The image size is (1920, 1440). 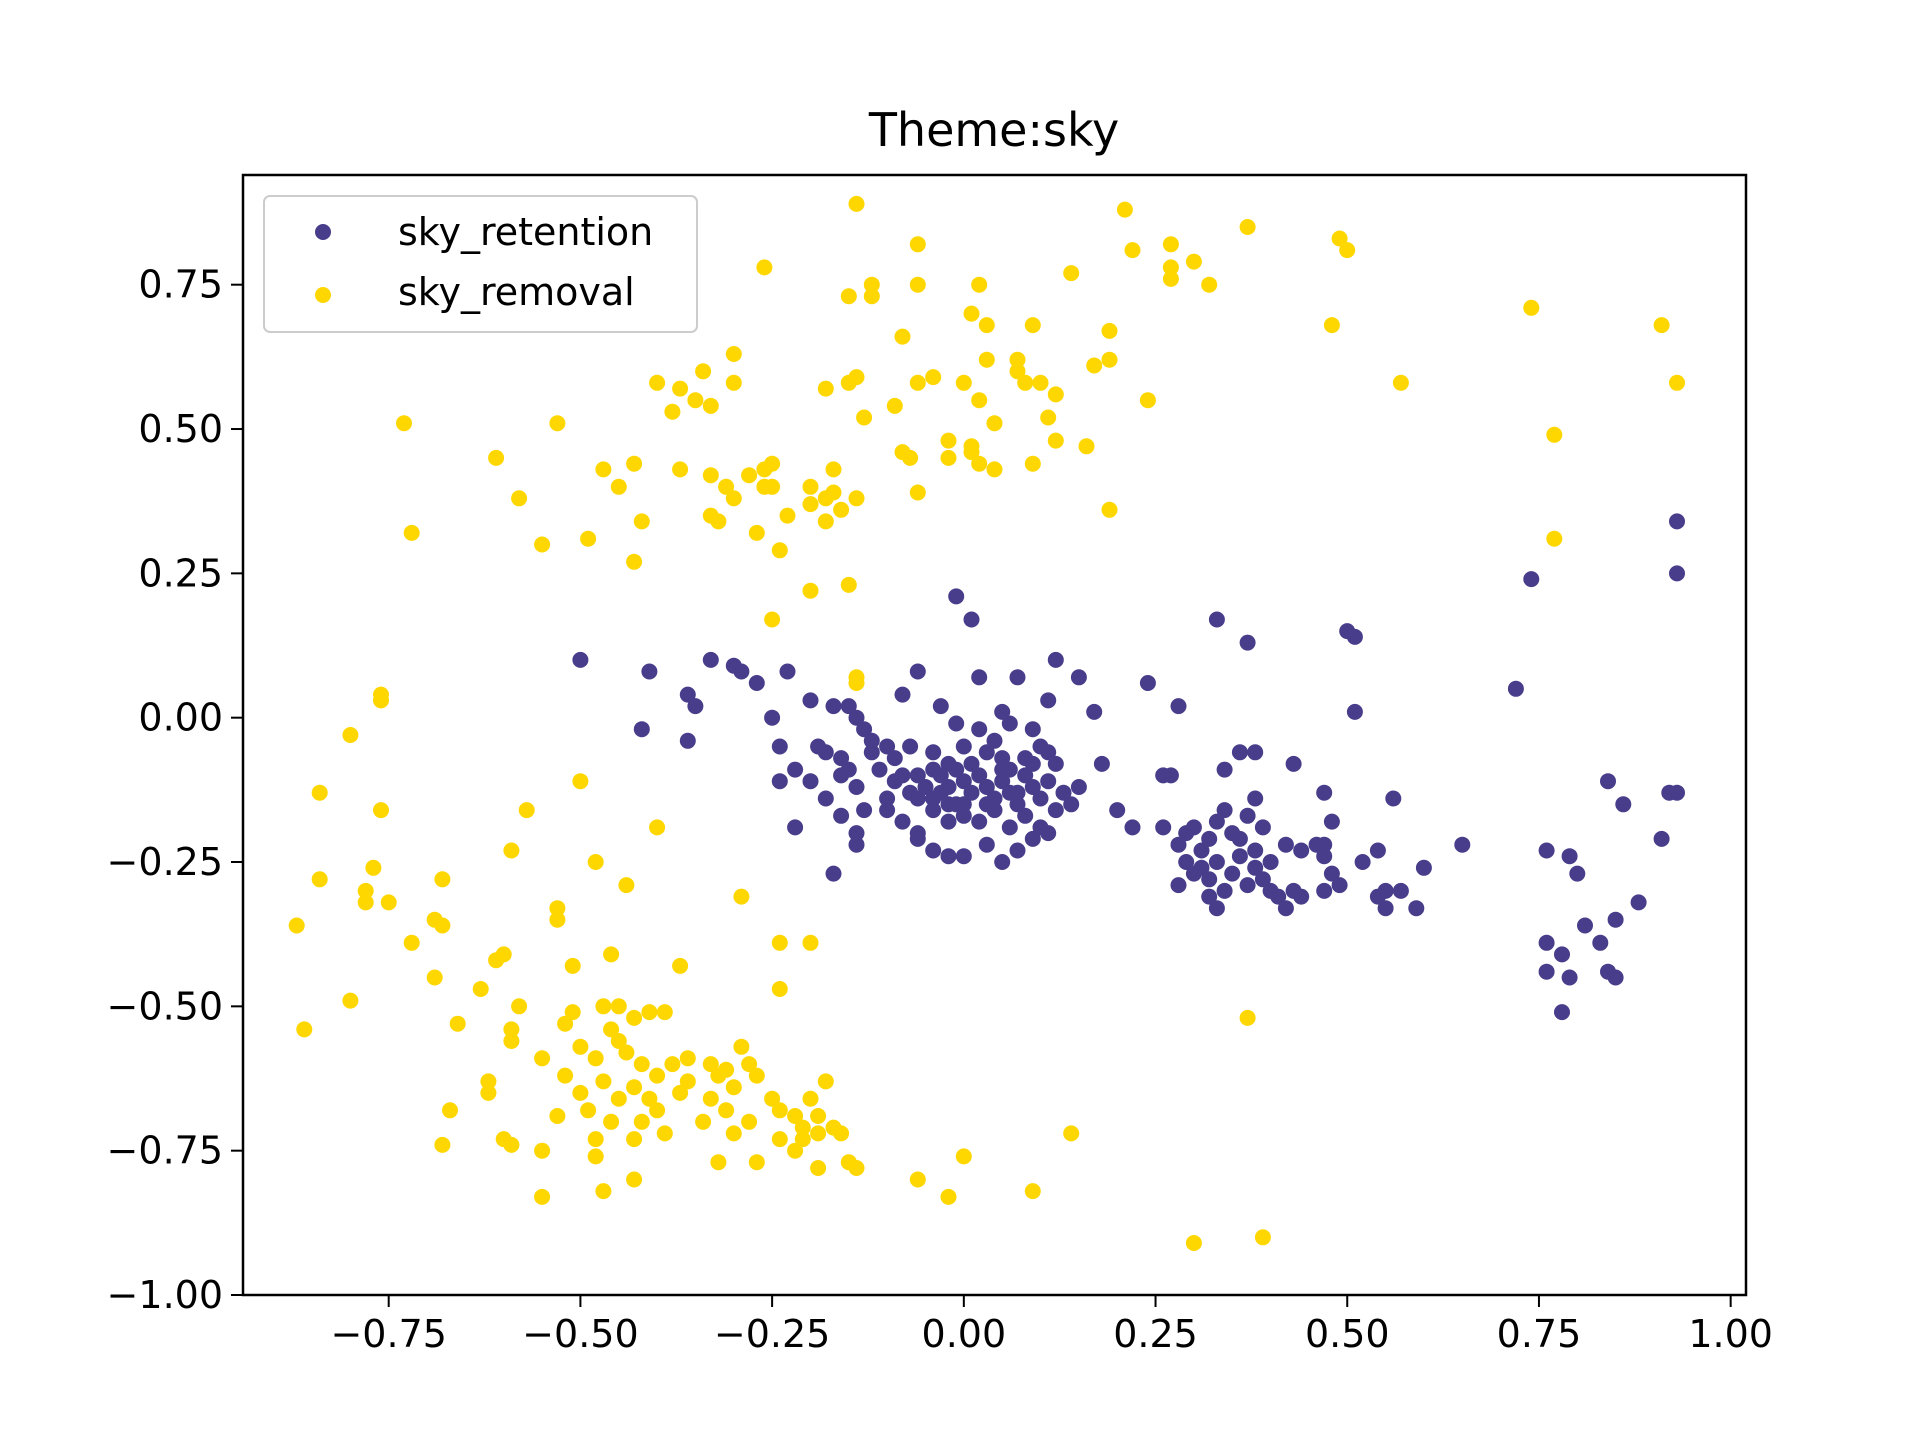 I want to click on legend-label-sky-removal: sky_removal, so click(x=516, y=292).